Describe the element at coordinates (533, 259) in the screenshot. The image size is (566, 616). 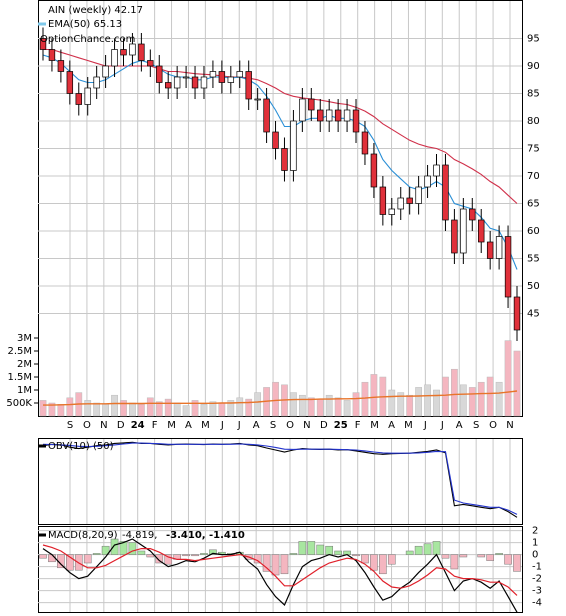
I see `y-tick-label: 55` at that location.